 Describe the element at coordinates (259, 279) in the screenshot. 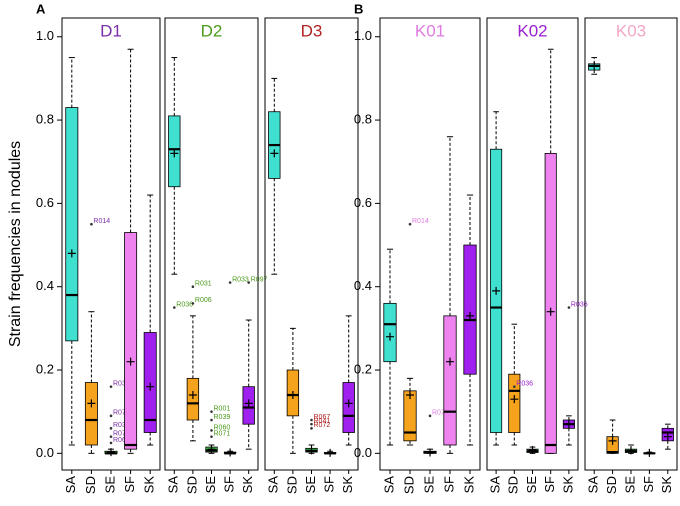

I see `outlier-label: R097` at that location.